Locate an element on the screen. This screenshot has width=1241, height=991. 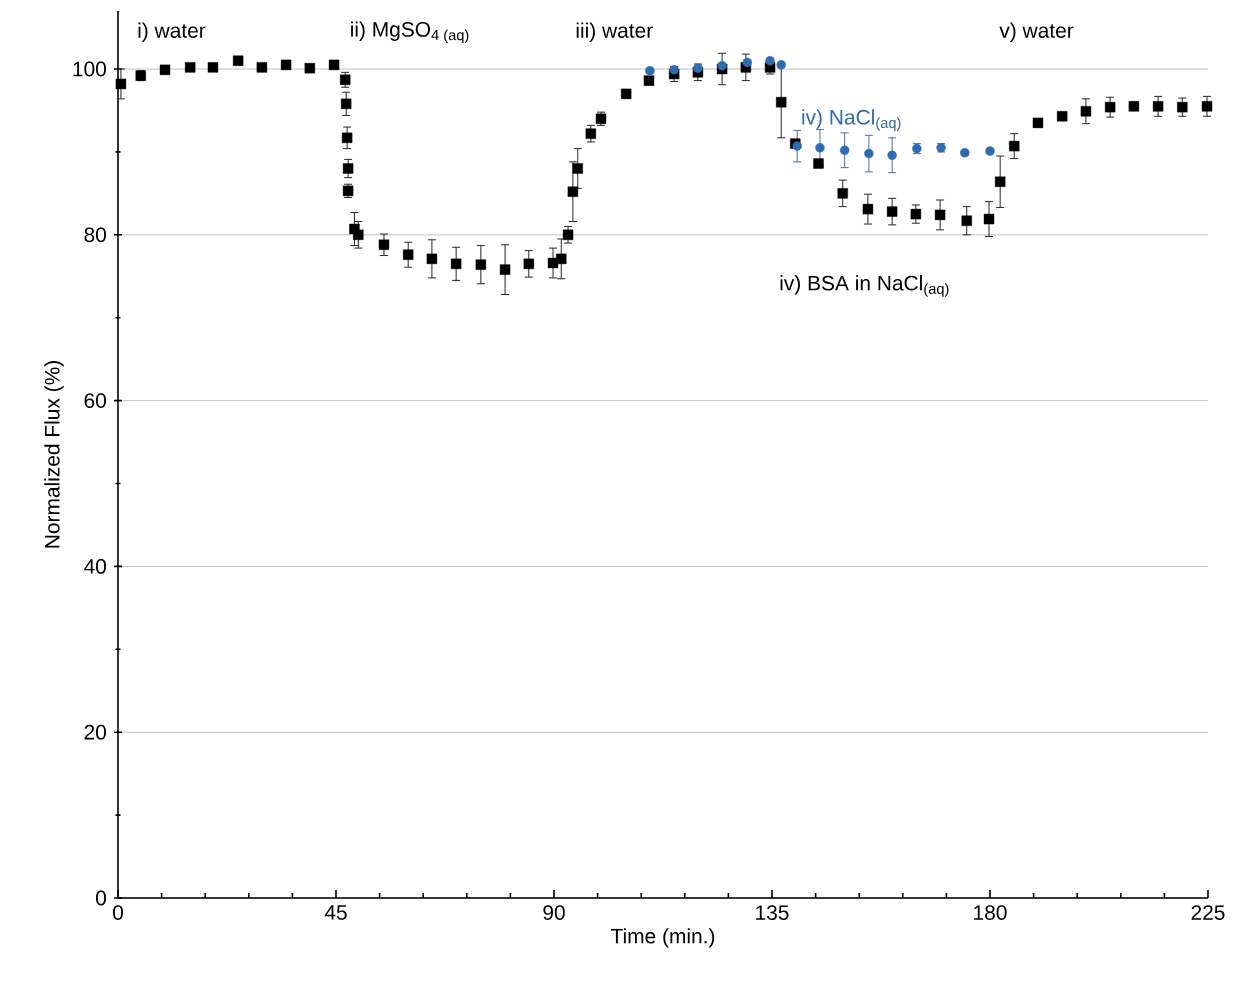
y-tick-label: 60 is located at coordinates (95, 401).